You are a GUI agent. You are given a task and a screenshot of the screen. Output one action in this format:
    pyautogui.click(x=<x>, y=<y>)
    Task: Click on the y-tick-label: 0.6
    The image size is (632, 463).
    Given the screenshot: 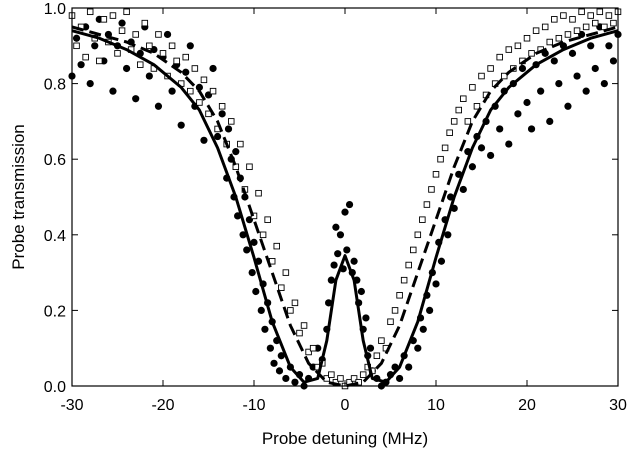 What is the action you would take?
    pyautogui.click(x=55, y=160)
    